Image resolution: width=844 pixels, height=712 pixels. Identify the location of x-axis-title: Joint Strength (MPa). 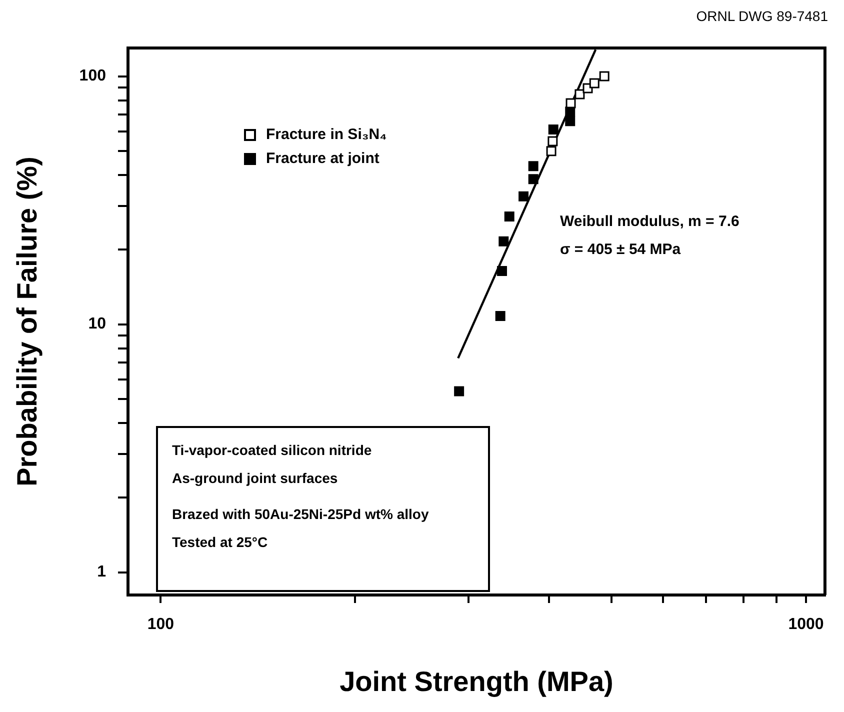
(477, 681).